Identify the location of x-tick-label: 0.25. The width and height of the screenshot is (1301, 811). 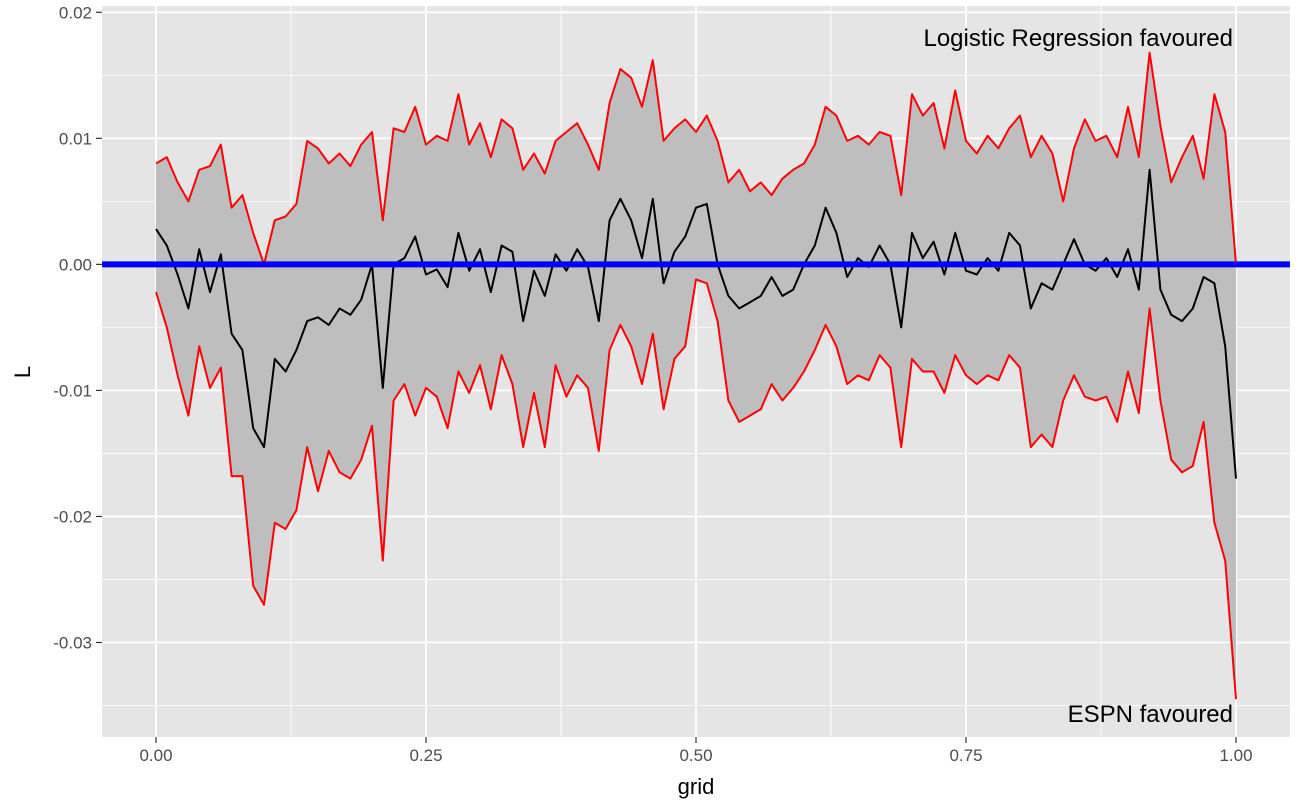
(425, 755).